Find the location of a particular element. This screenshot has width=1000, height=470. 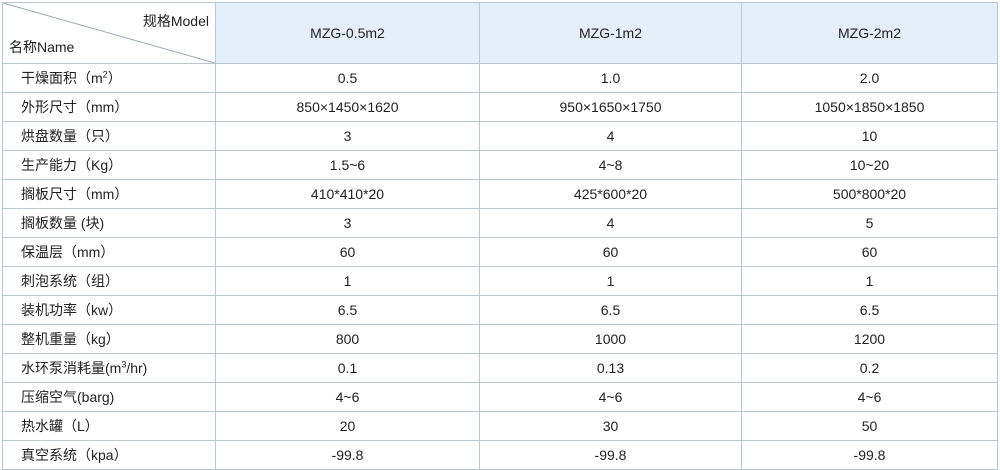

table-row: 保温层（mm） 60 60 60 is located at coordinates (500, 252).